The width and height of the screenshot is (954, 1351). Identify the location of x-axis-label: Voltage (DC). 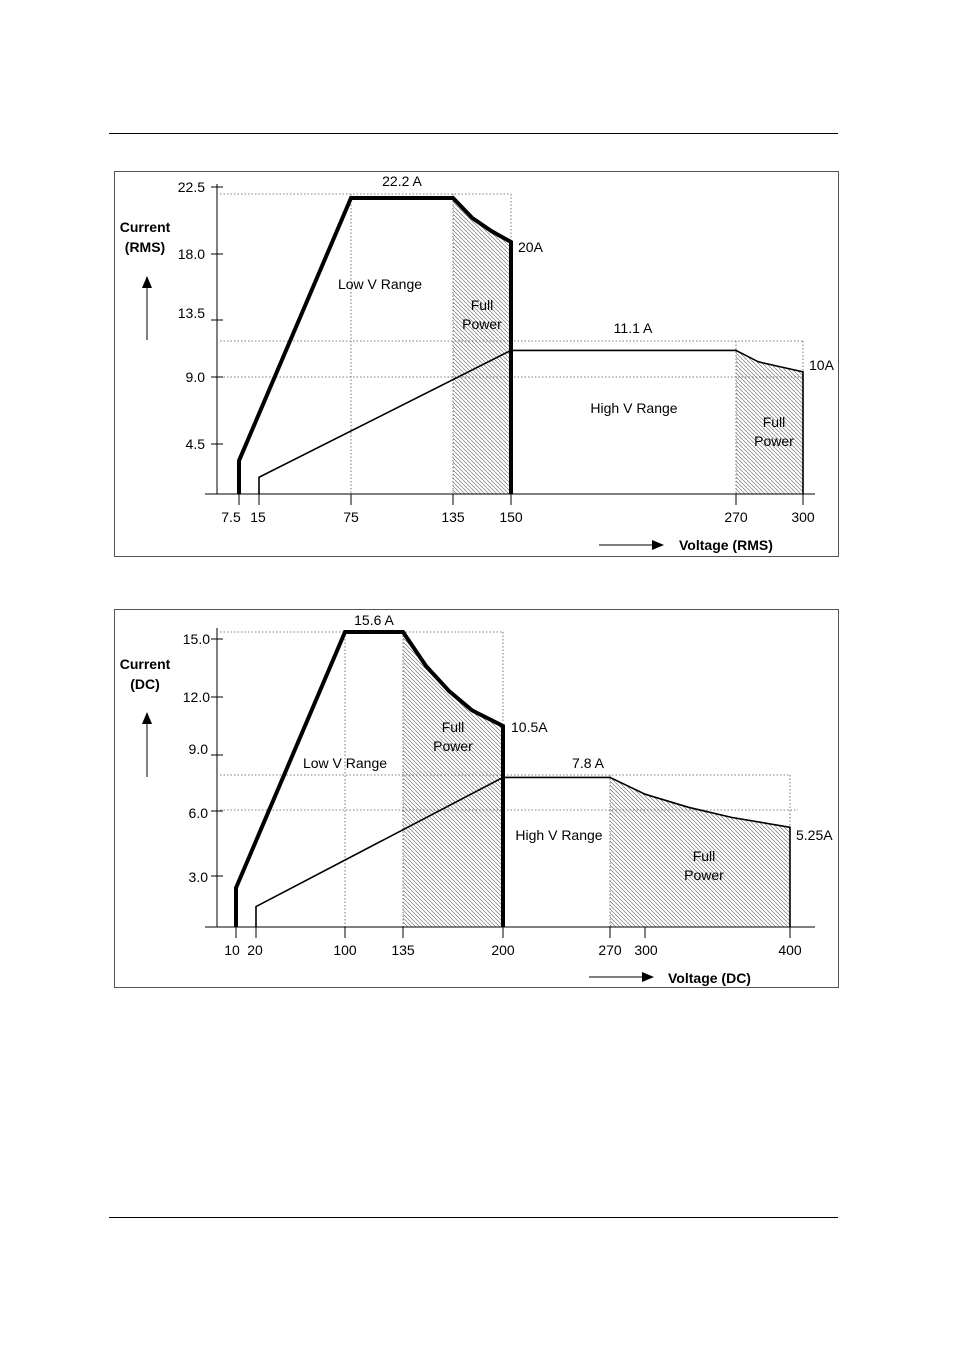
(709, 978).